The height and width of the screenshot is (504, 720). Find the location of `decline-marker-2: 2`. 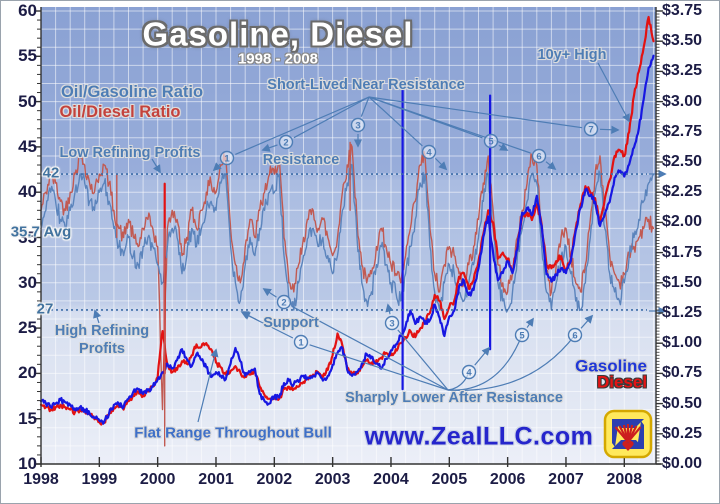

decline-marker-2: 2 is located at coordinates (284, 302).